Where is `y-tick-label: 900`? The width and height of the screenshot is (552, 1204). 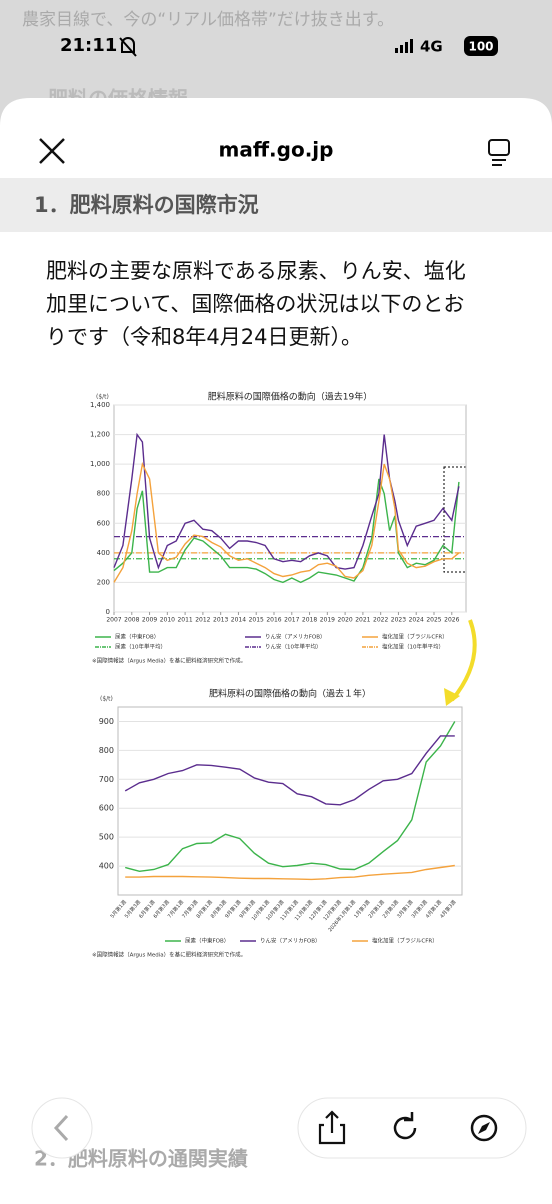
y-tick-label: 900 is located at coordinates (106, 721).